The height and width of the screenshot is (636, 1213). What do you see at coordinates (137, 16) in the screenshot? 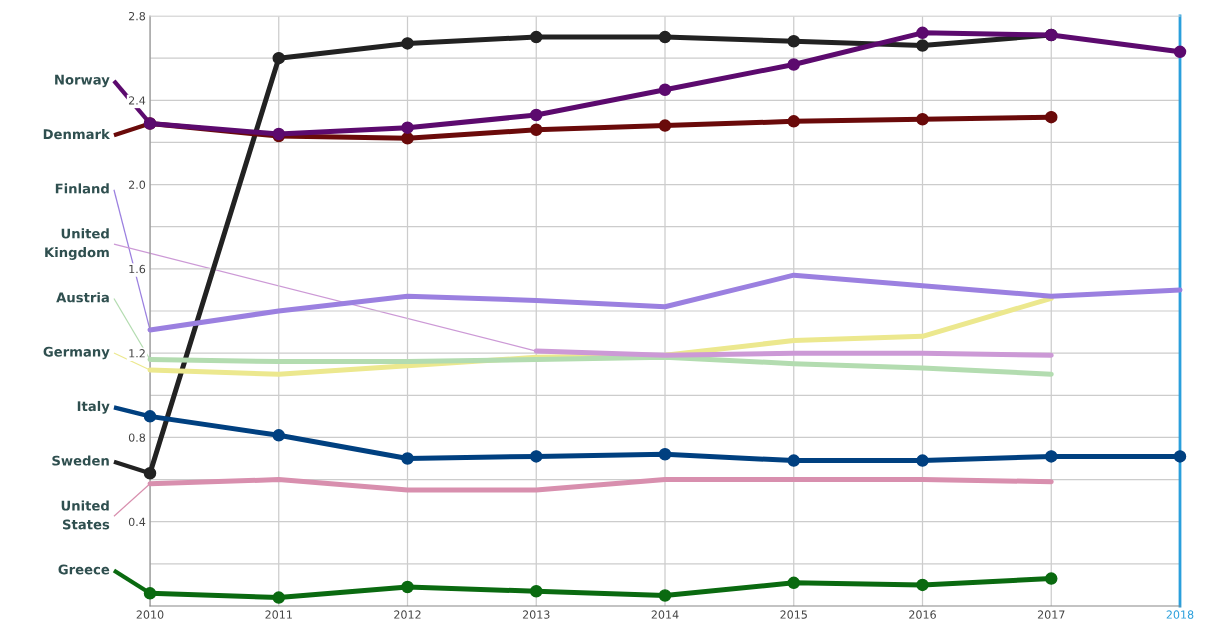
I see `y-tick-label: 2.8` at bounding box center [137, 16].